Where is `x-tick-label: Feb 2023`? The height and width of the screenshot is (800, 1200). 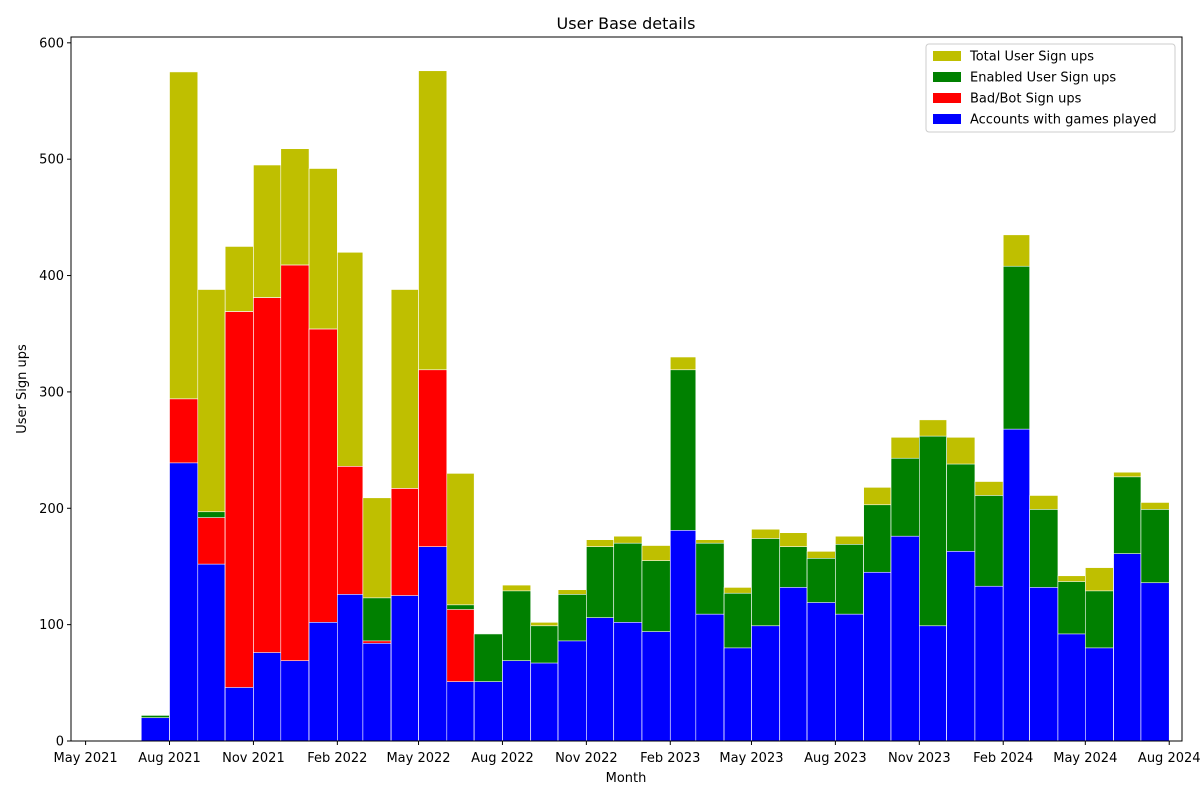
x-tick-label: Feb 2023 is located at coordinates (670, 758).